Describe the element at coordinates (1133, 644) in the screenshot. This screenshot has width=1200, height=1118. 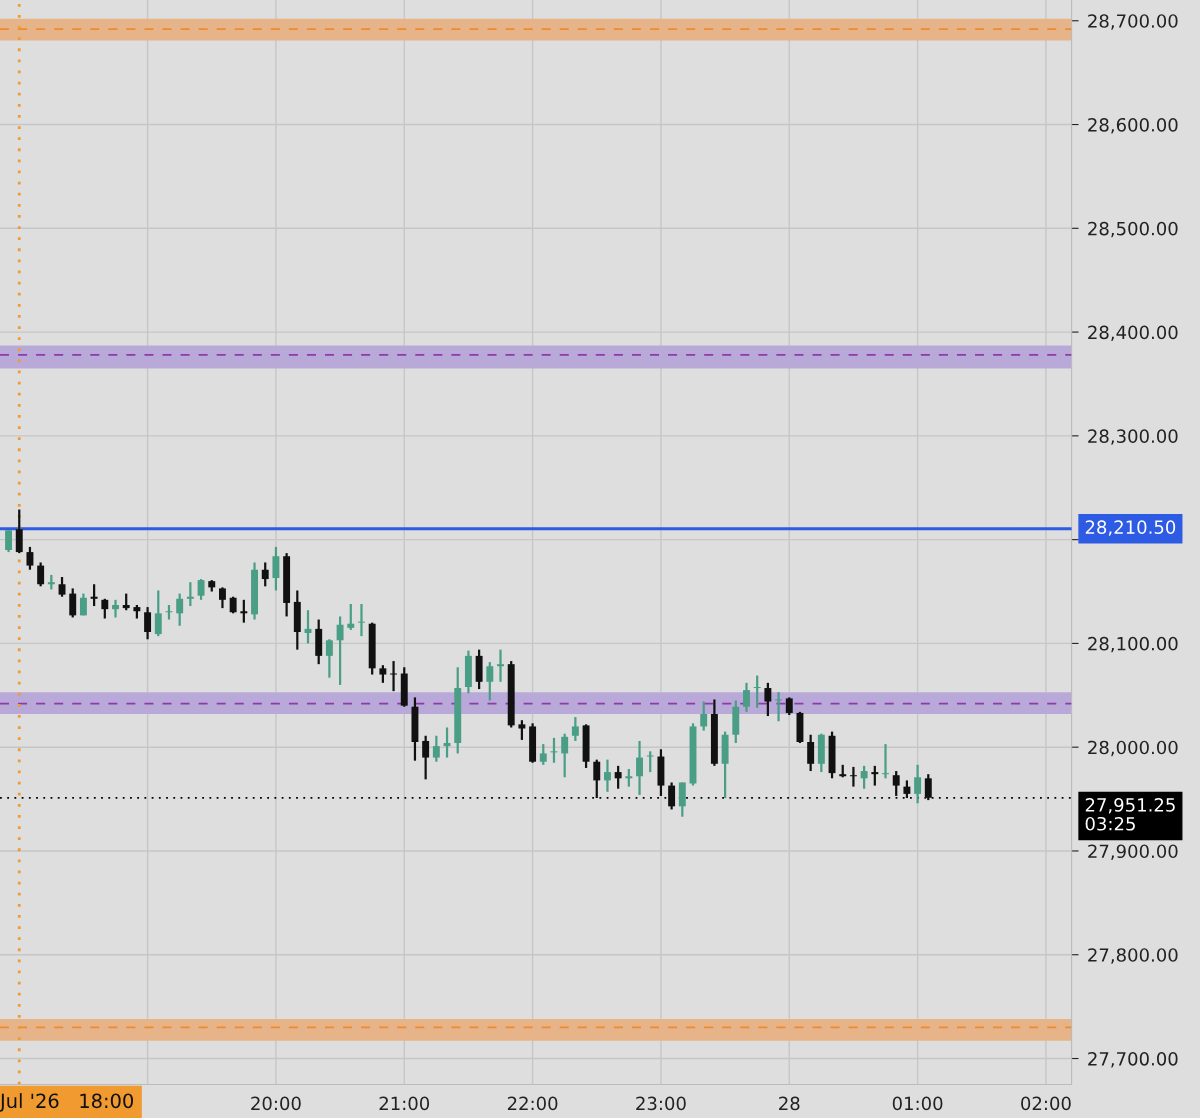
I see `y-tick-label: 28,100.00` at that location.